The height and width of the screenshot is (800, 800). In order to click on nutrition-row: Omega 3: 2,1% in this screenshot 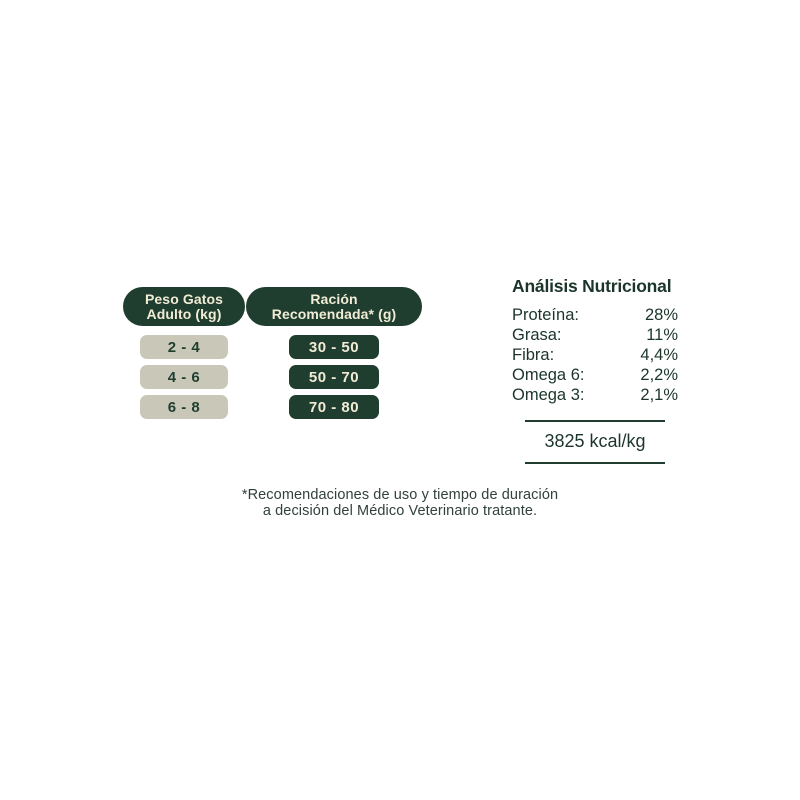, I will do `click(595, 395)`.